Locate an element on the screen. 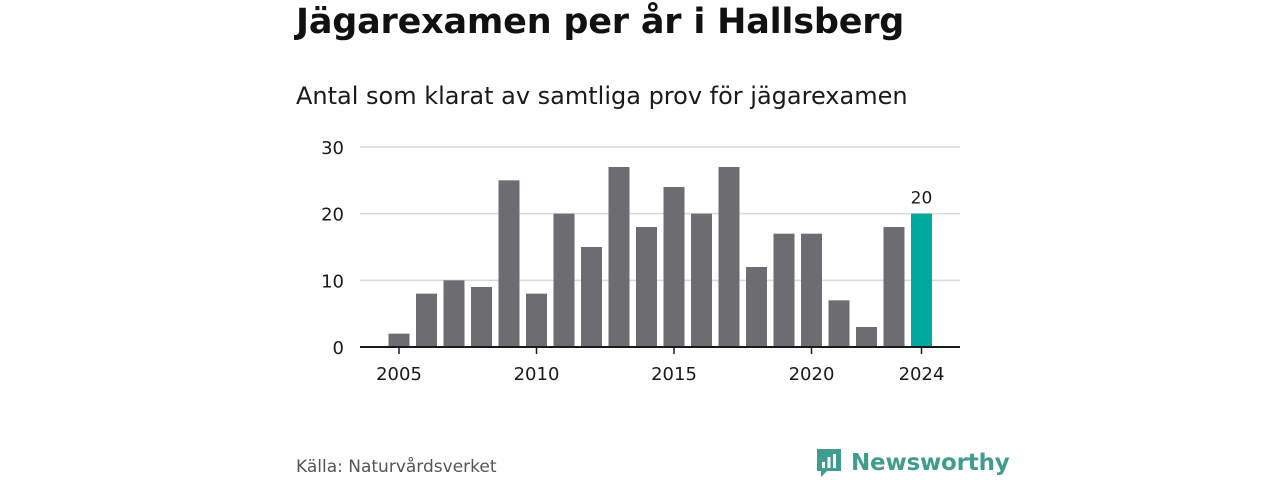  x-tick-label: 2024 is located at coordinates (922, 374).